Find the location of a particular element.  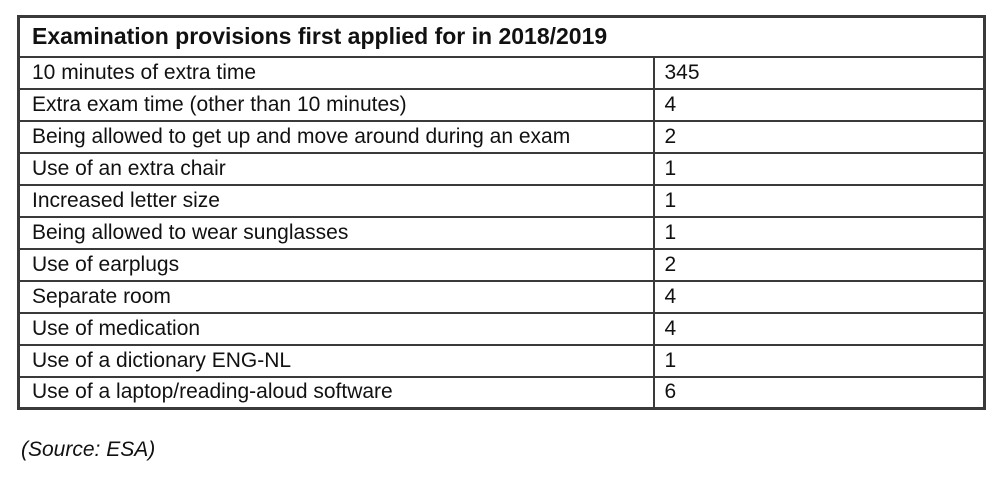

provision-label: Being allowed to wear sunglasses is located at coordinates (336, 232).